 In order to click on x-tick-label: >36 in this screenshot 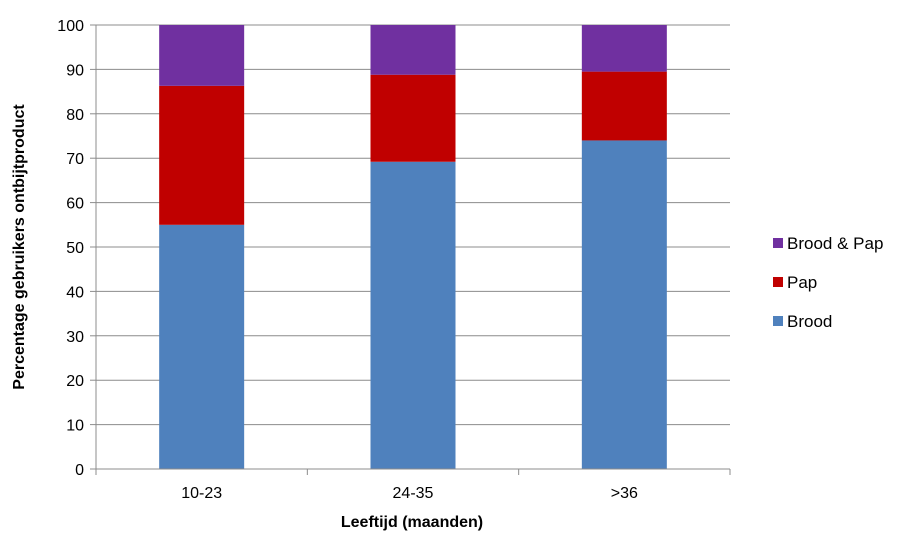, I will do `click(624, 493)`.